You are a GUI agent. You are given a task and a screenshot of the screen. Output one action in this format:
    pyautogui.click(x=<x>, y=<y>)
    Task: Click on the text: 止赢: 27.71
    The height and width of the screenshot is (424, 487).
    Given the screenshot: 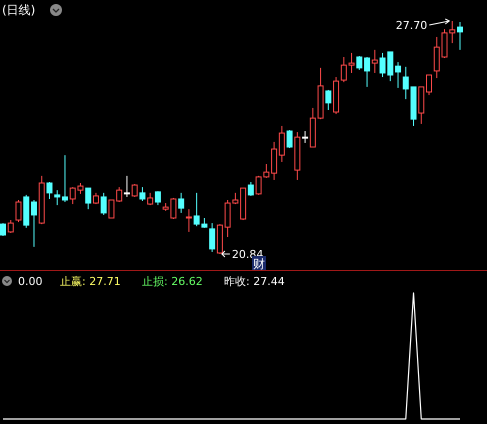 What is the action you would take?
    pyautogui.click(x=90, y=281)
    